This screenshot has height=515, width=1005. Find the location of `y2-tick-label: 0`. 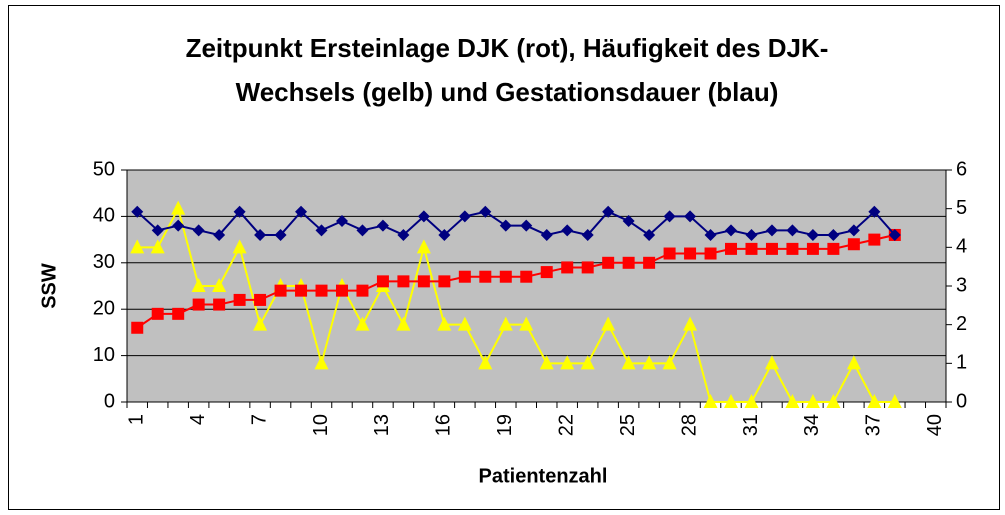

y2-tick-label: 0 is located at coordinates (961, 401).